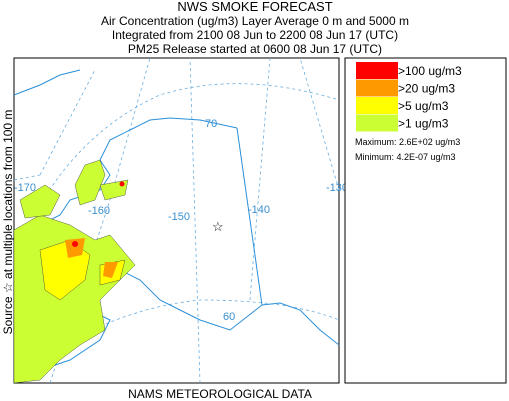  Describe the element at coordinates (74, 271) in the screenshot. I see `smoke-plume` at that location.